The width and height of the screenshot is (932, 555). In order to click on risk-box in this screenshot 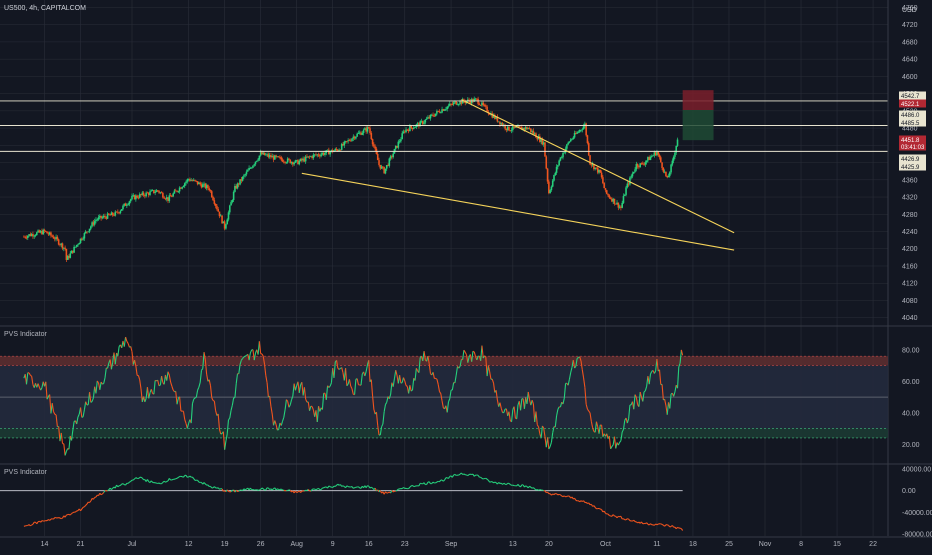, I will do `click(698, 100)`.